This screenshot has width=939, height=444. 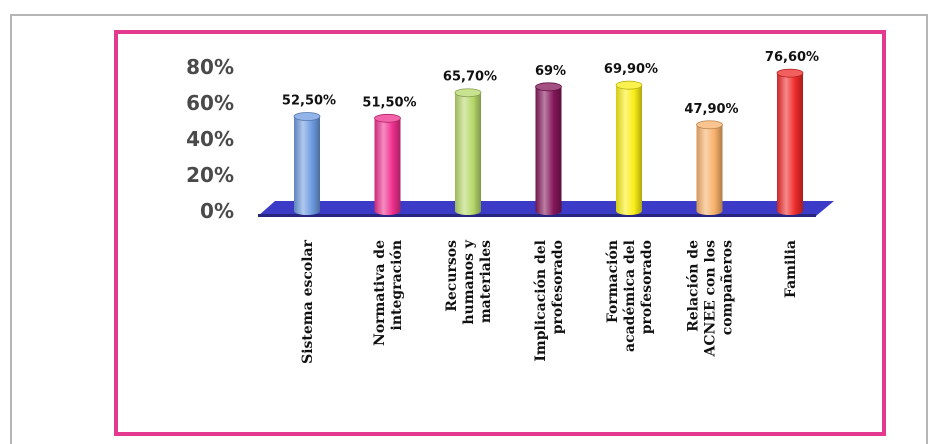 I want to click on category-label-line: ACNEE con los, so click(x=711, y=299).